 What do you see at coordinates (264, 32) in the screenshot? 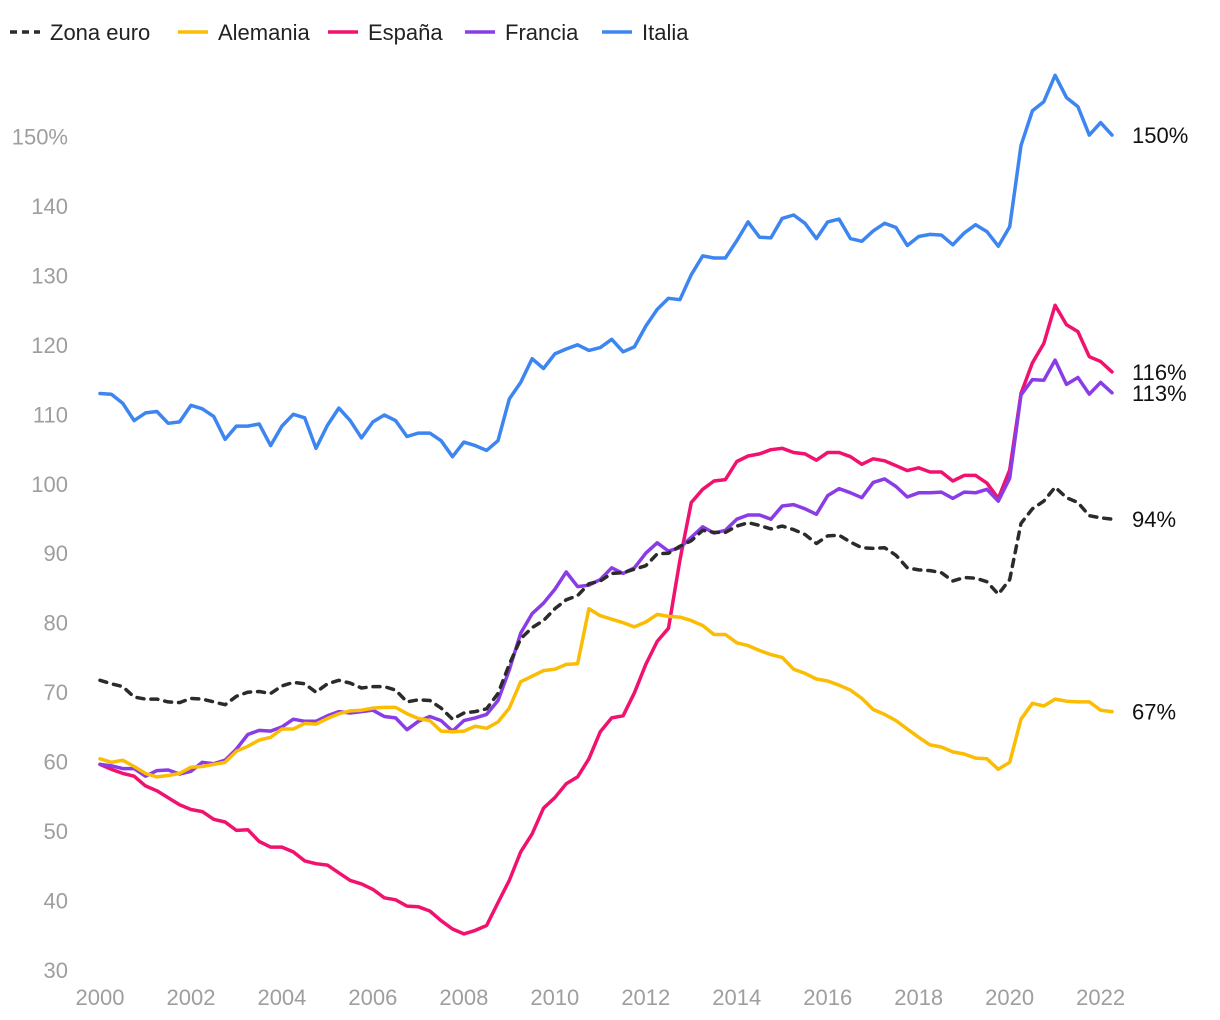
I see `legend-label-alemania: Alemania` at bounding box center [264, 32].